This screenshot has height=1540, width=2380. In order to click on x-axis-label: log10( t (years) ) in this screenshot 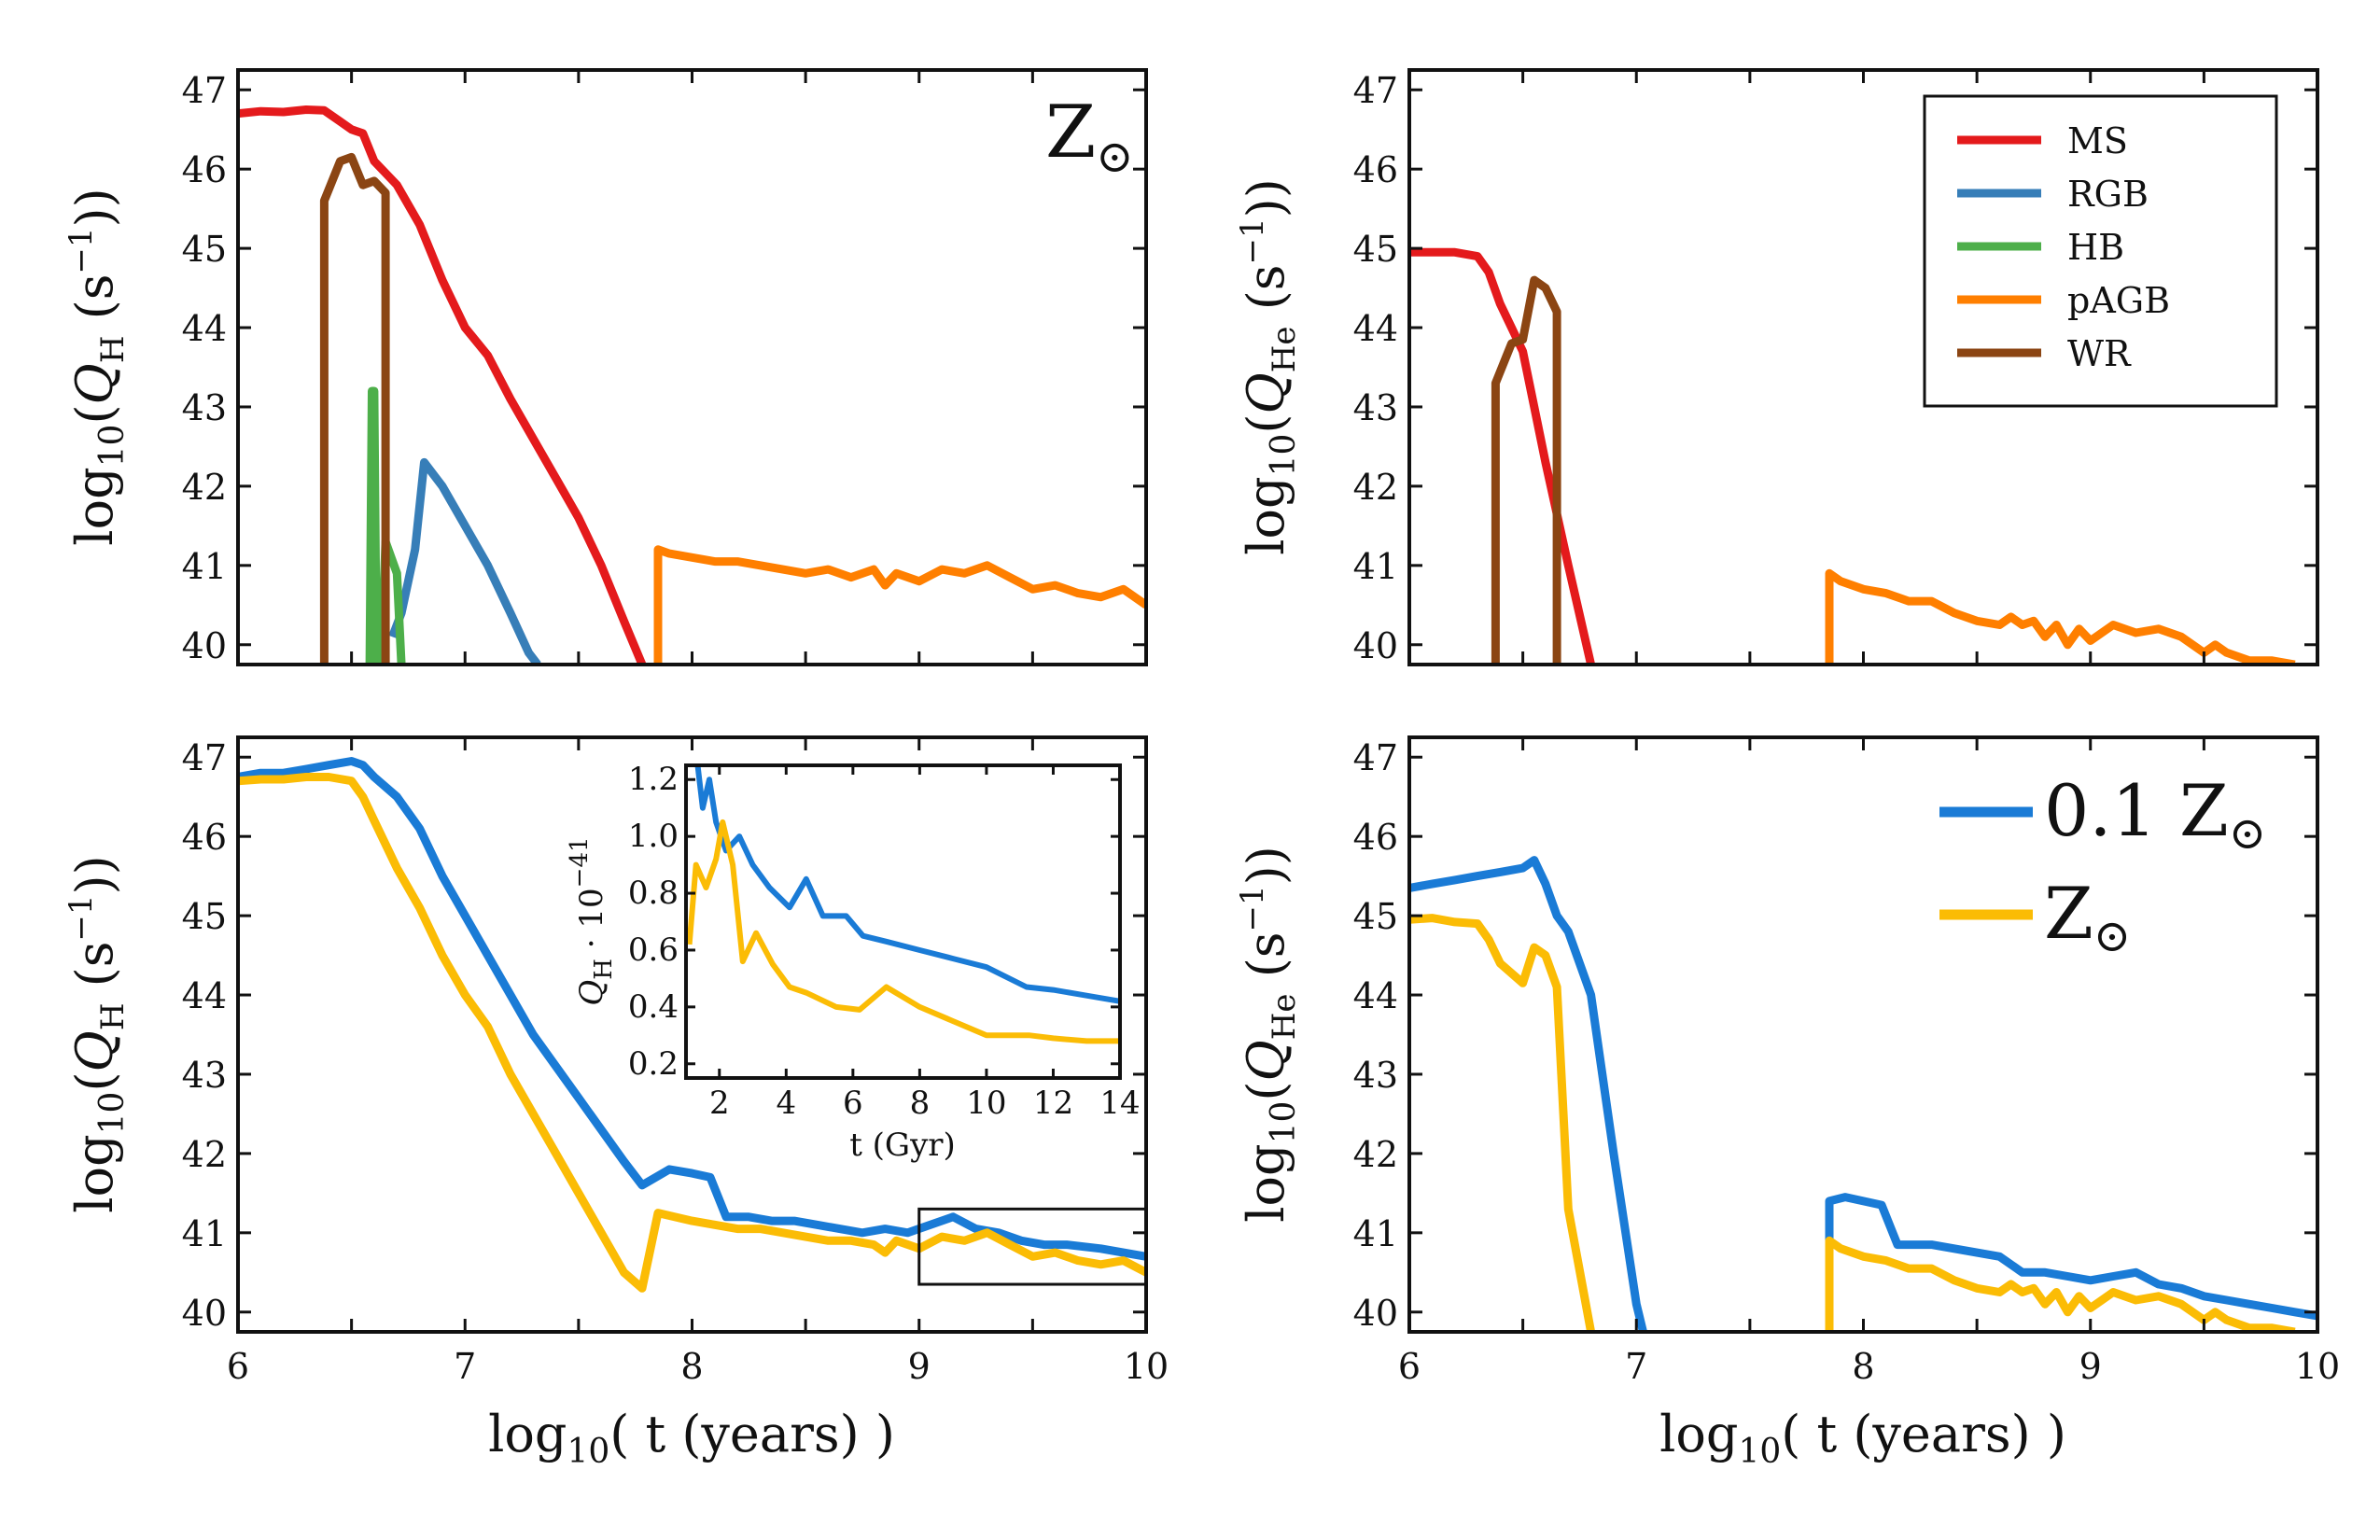, I will do `click(1862, 1438)`.